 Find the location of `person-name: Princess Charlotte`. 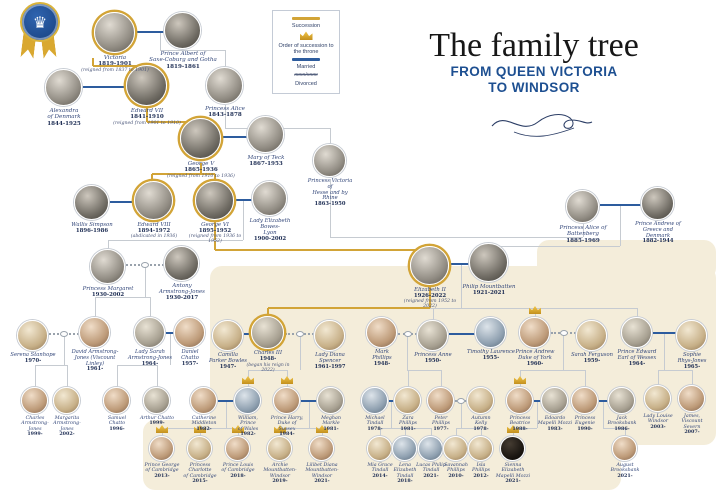

person-name: Princess Charlotte is located at coordinates (200, 468).